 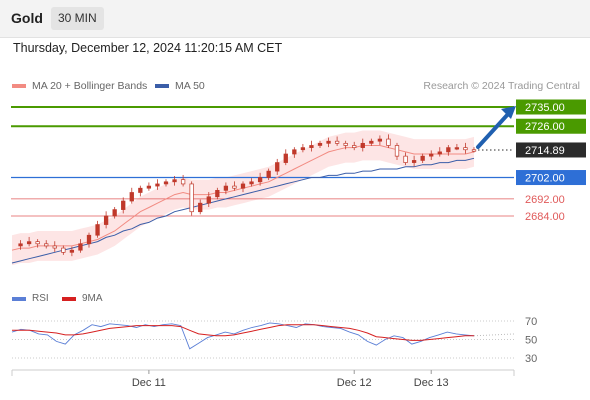 What do you see at coordinates (508, 112) in the screenshot?
I see `projection-arrow-head` at bounding box center [508, 112].